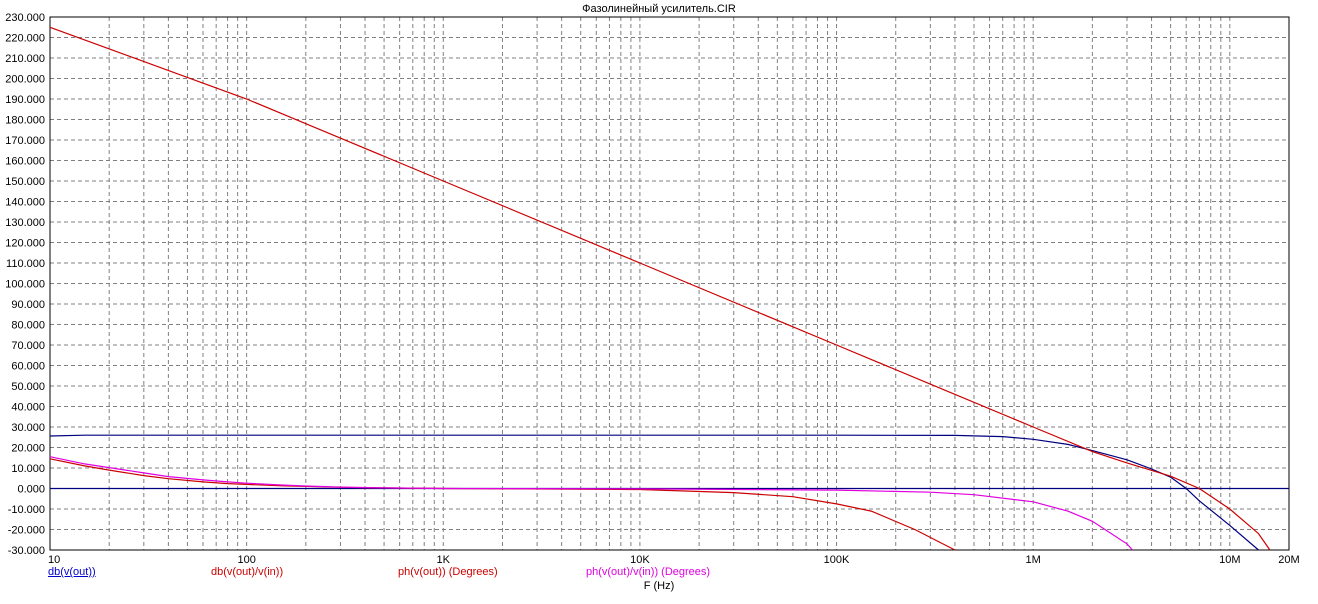 The height and width of the screenshot is (604, 1318). What do you see at coordinates (28, 387) in the screenshot?
I see `y-tick-label: 50.000` at bounding box center [28, 387].